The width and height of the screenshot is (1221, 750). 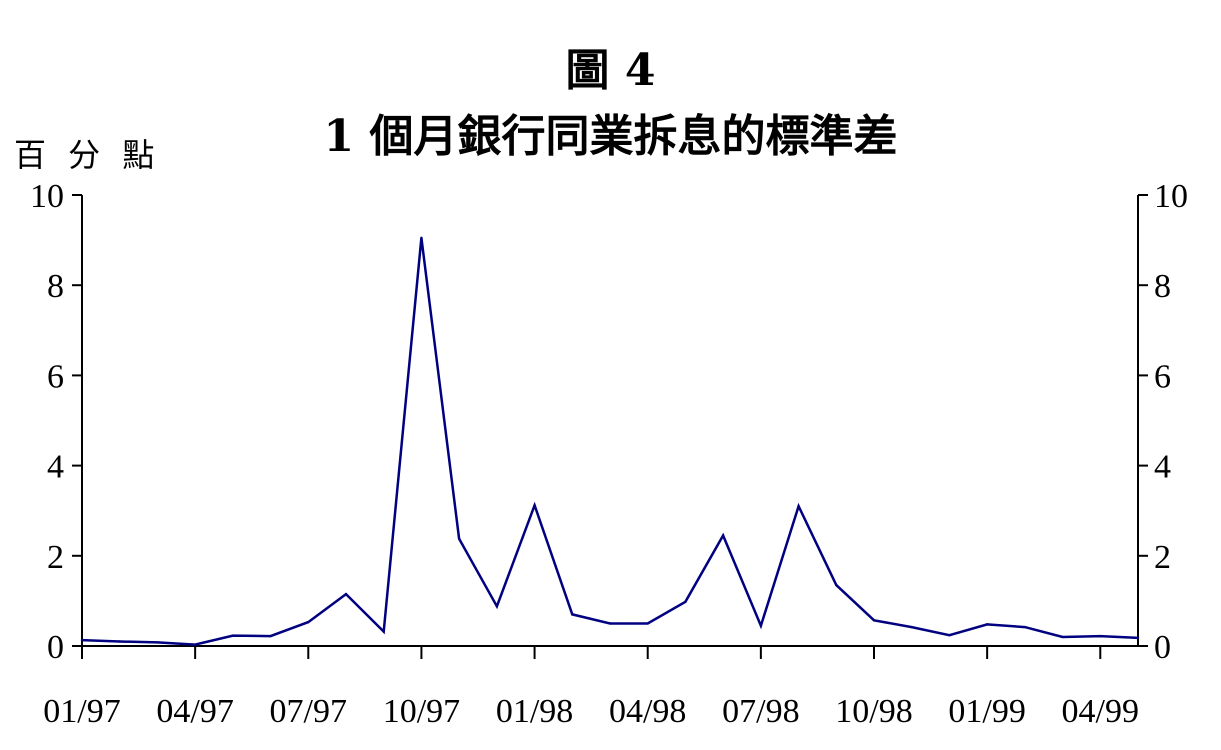 What do you see at coordinates (55, 557) in the screenshot?
I see `y-tick-label-left: 2` at bounding box center [55, 557].